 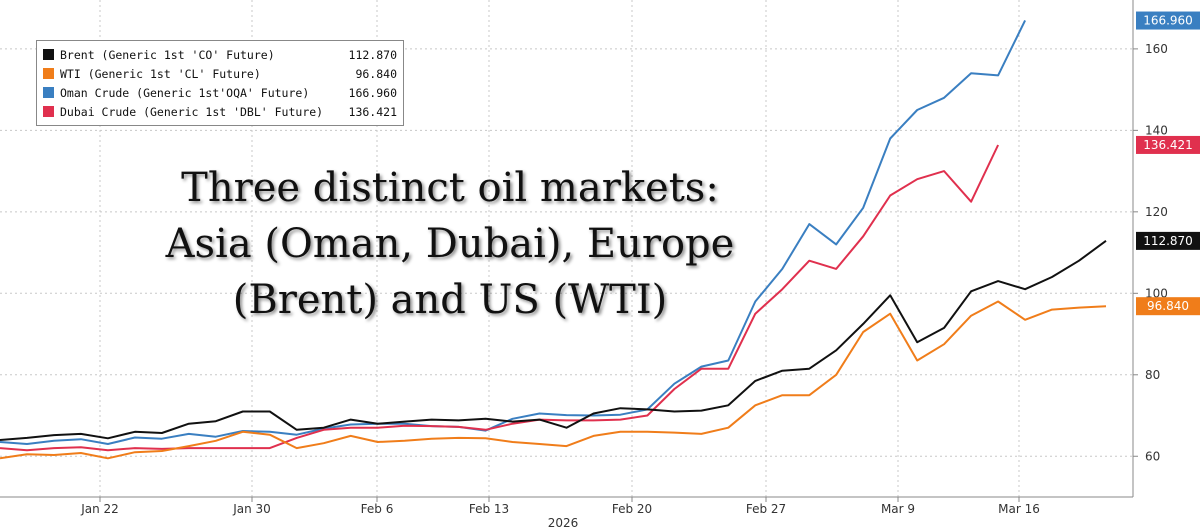 I want to click on x-tick-label: Feb 20, so click(x=632, y=509).